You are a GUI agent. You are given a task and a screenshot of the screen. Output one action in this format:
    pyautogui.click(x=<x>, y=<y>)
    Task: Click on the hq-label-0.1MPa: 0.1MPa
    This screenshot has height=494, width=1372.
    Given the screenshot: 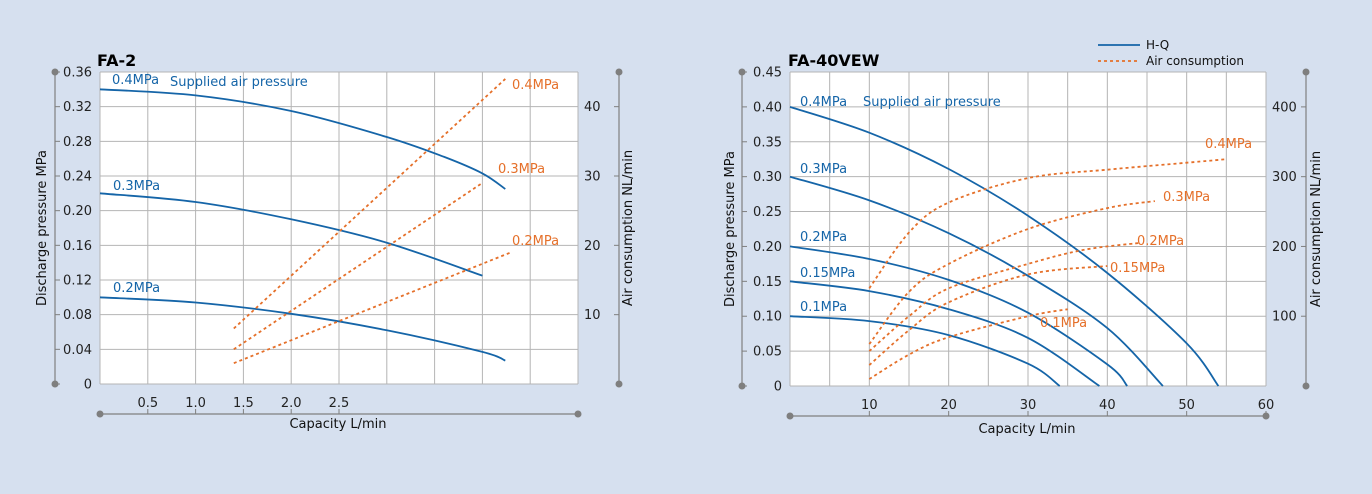 What is the action you would take?
    pyautogui.click(x=823, y=307)
    